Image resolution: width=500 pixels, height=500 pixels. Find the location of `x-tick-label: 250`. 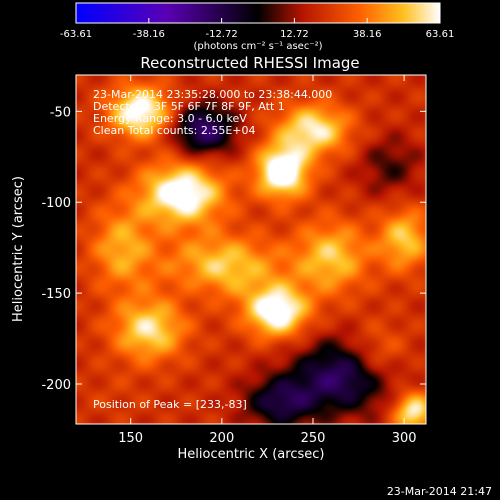

x-tick-label: 250 is located at coordinates (313, 438).